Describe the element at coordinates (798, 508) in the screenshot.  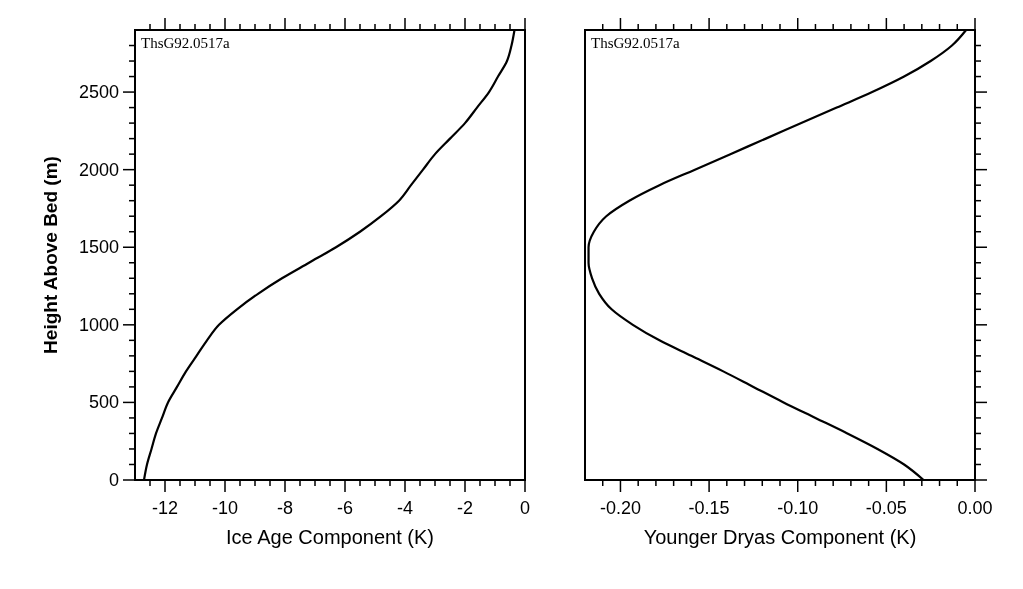
I see `x-tick-label: -0.10` at that location.